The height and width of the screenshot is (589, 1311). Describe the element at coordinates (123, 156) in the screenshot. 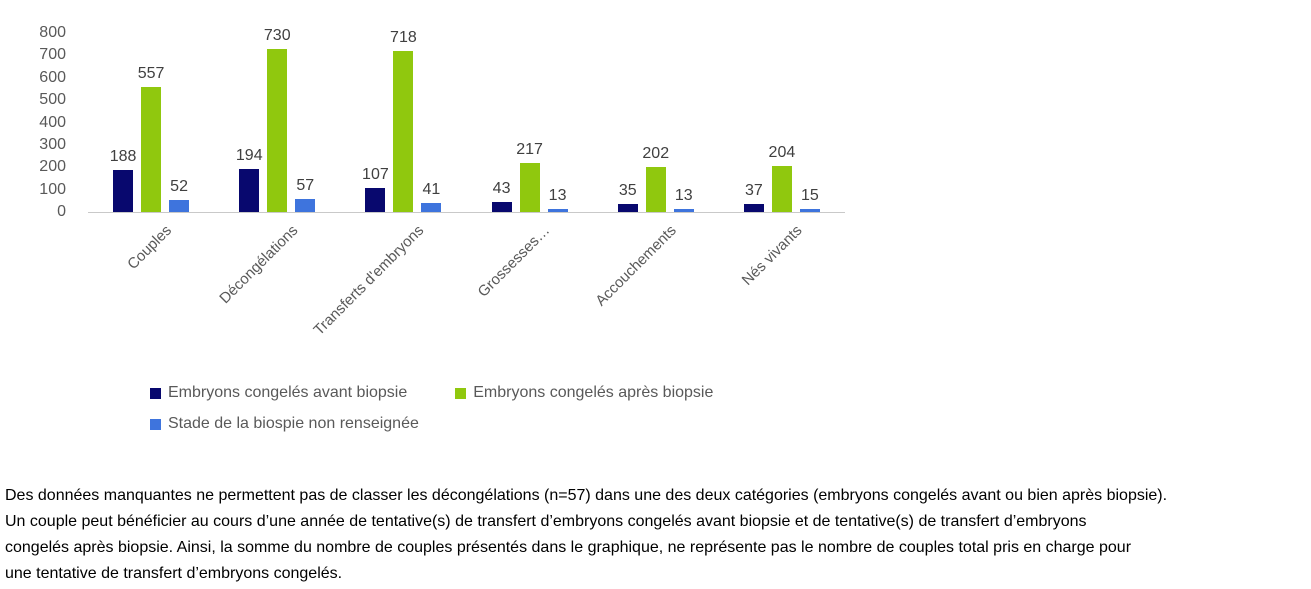

I see `bar-value-label: 188` at that location.